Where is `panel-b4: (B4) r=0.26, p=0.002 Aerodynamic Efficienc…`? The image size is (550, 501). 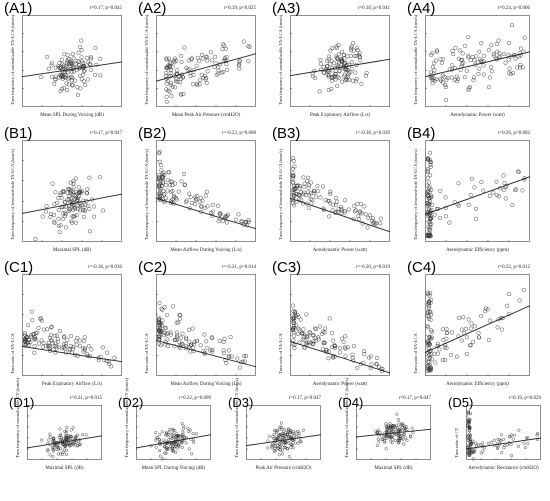
panel-b4: (B4) r=0.26, p=0.002 Aerodynamic Efficienc… is located at coordinates (469, 189).